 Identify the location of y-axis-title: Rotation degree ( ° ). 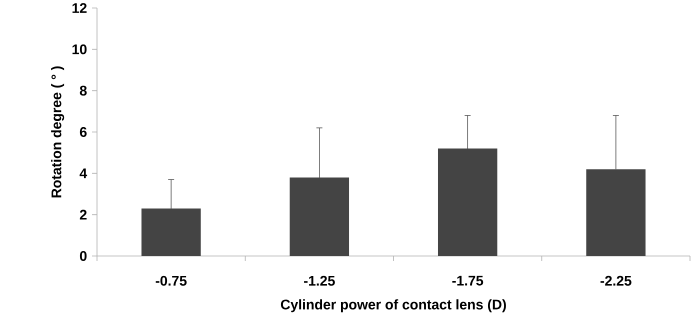
(57, 132).